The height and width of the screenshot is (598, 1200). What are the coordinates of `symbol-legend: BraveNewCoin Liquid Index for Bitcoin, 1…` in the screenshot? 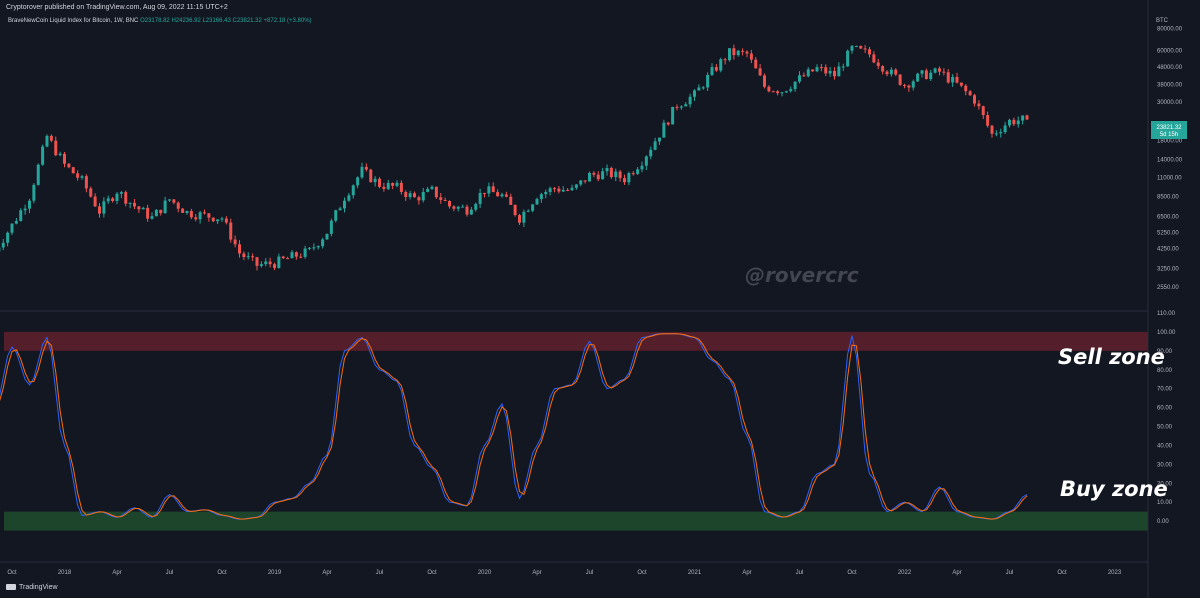 It's located at (160, 21).